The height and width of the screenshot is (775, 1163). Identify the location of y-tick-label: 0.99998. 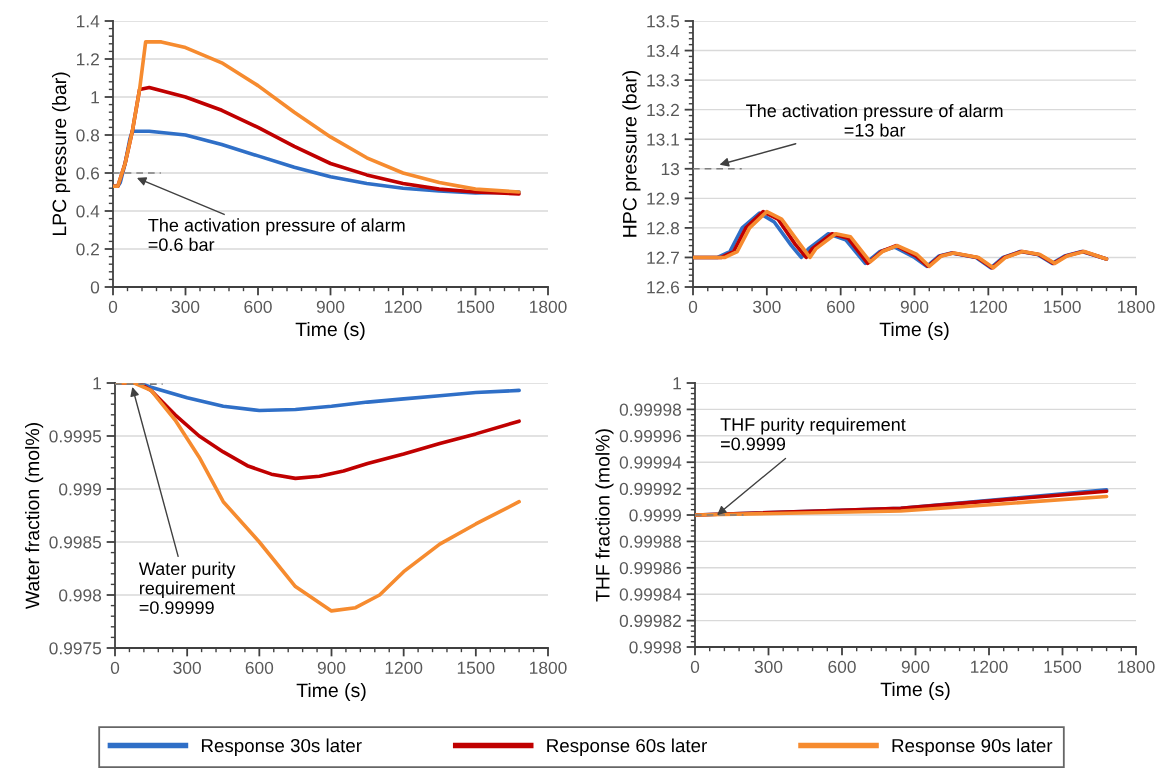
(650, 409).